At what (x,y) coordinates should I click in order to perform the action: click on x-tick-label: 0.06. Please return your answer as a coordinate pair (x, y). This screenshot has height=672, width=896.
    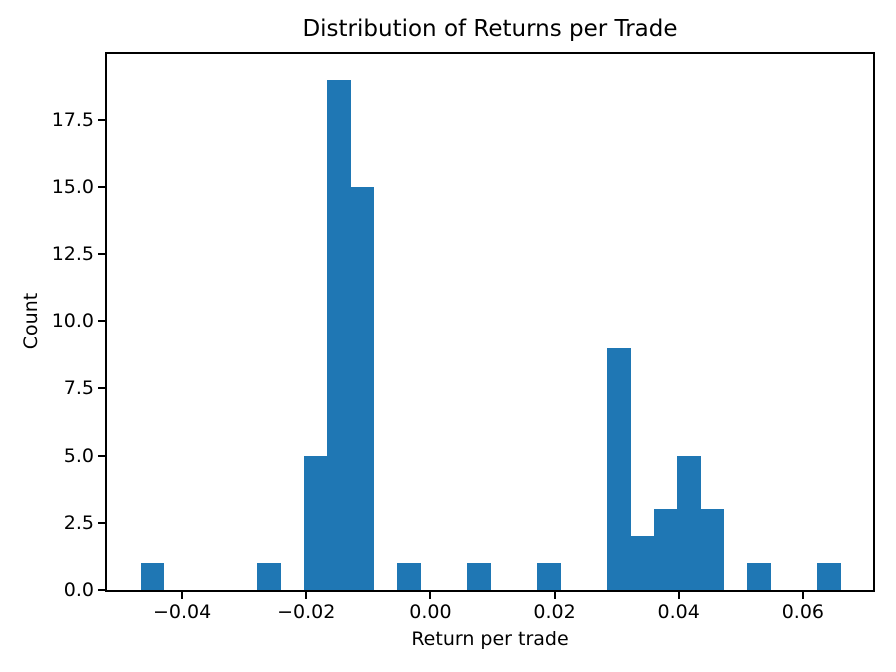
    Looking at the image, I should click on (802, 612).